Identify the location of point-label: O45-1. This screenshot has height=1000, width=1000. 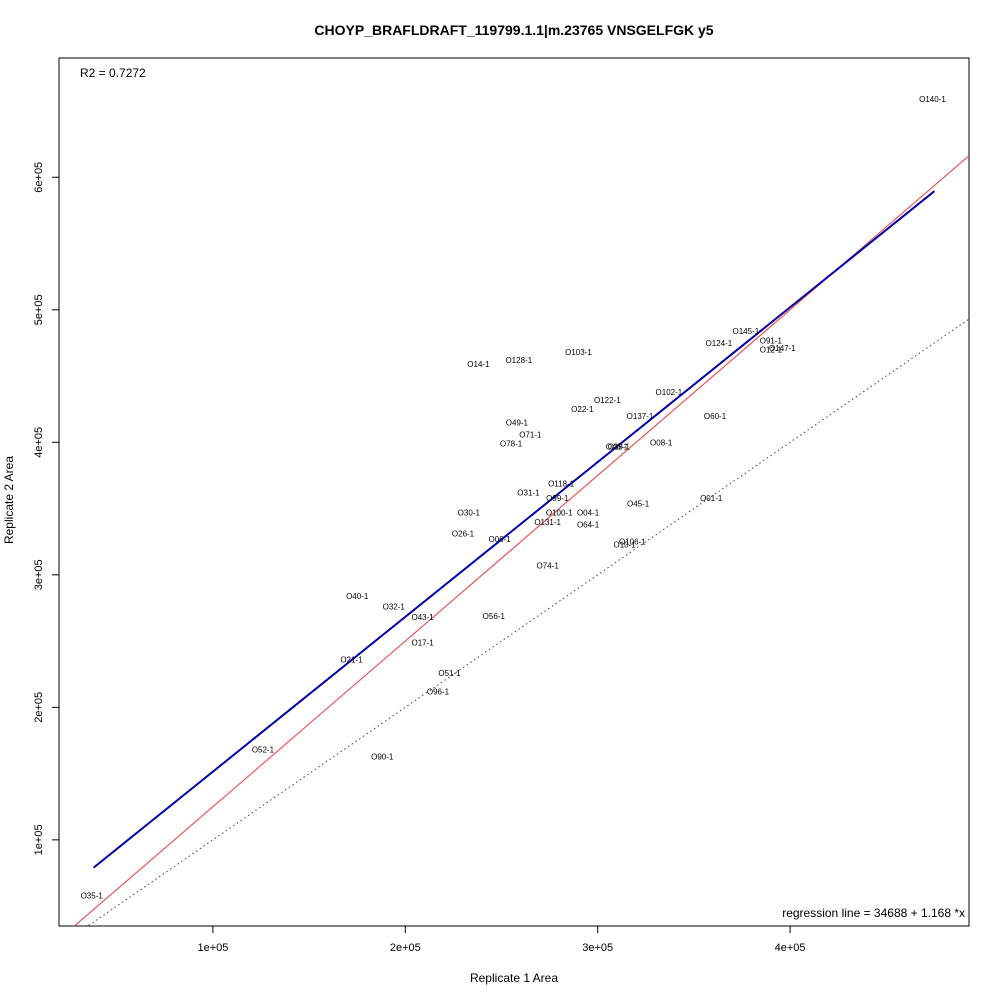
(638, 503).